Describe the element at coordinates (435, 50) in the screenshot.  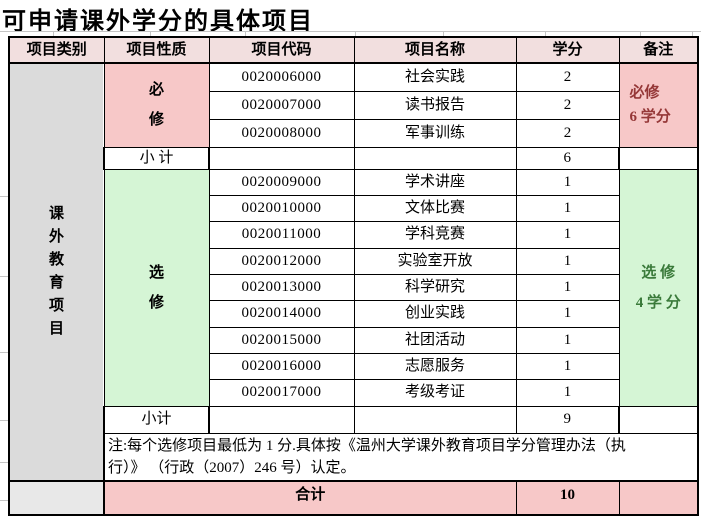
I see `header-cell-name: 项目名称` at that location.